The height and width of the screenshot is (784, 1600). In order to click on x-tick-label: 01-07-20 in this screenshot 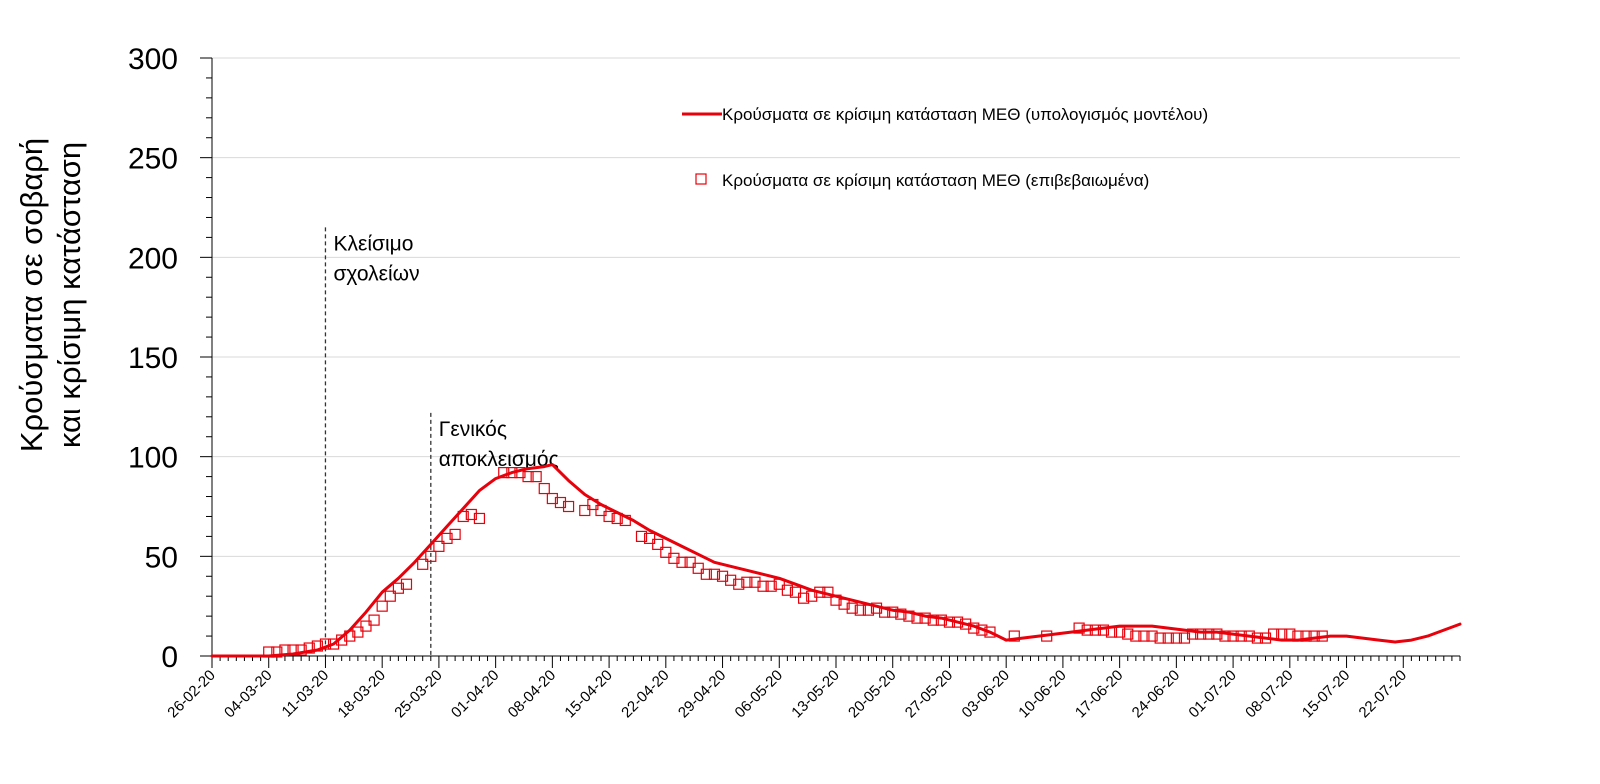, I will do `click(1212, 694)`.